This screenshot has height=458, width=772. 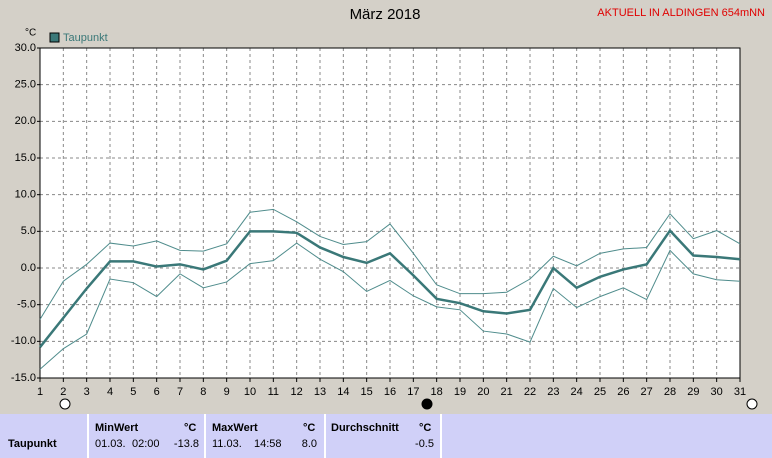 I want to click on x-tick-label: 12, so click(x=297, y=392).